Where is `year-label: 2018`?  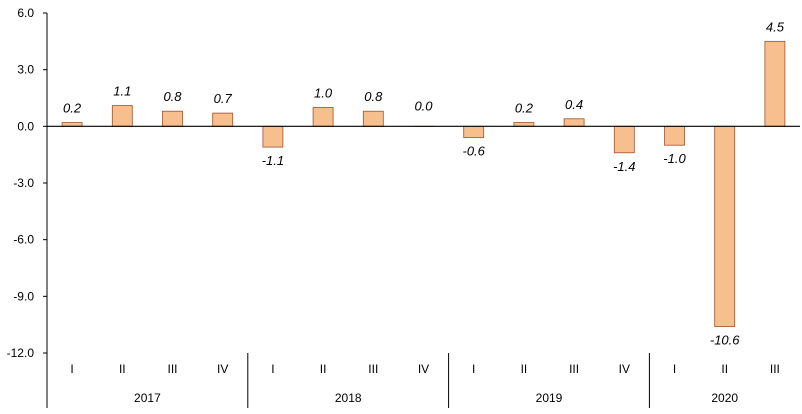 year-label: 2018 is located at coordinates (348, 398).